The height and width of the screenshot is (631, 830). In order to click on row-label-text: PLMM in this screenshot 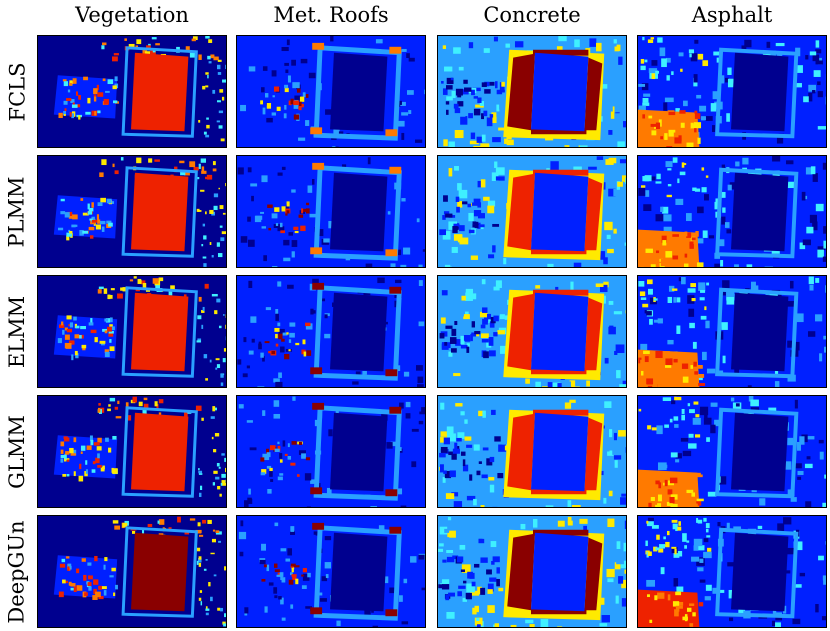, I will do `click(17, 211)`.